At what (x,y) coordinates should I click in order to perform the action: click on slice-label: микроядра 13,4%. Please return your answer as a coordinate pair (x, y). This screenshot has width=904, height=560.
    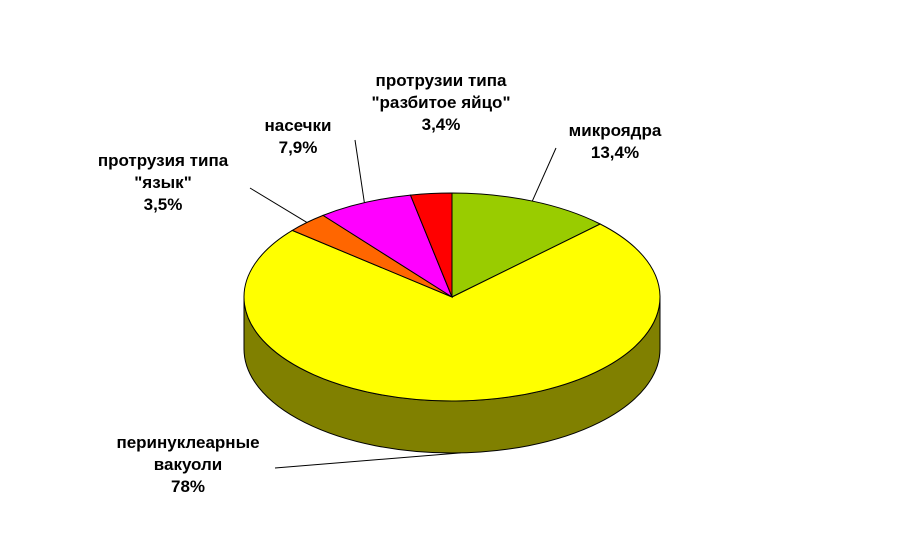
    Looking at the image, I should click on (615, 142).